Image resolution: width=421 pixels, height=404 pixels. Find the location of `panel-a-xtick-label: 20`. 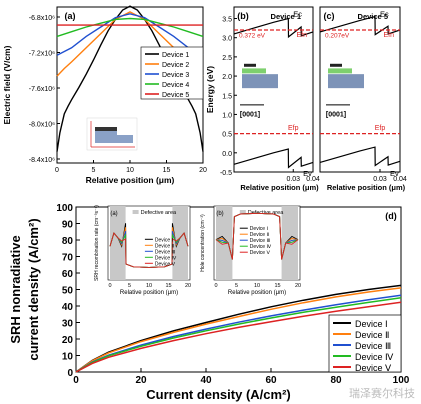

panel-a-xtick-label: 20 is located at coordinates (203, 170).